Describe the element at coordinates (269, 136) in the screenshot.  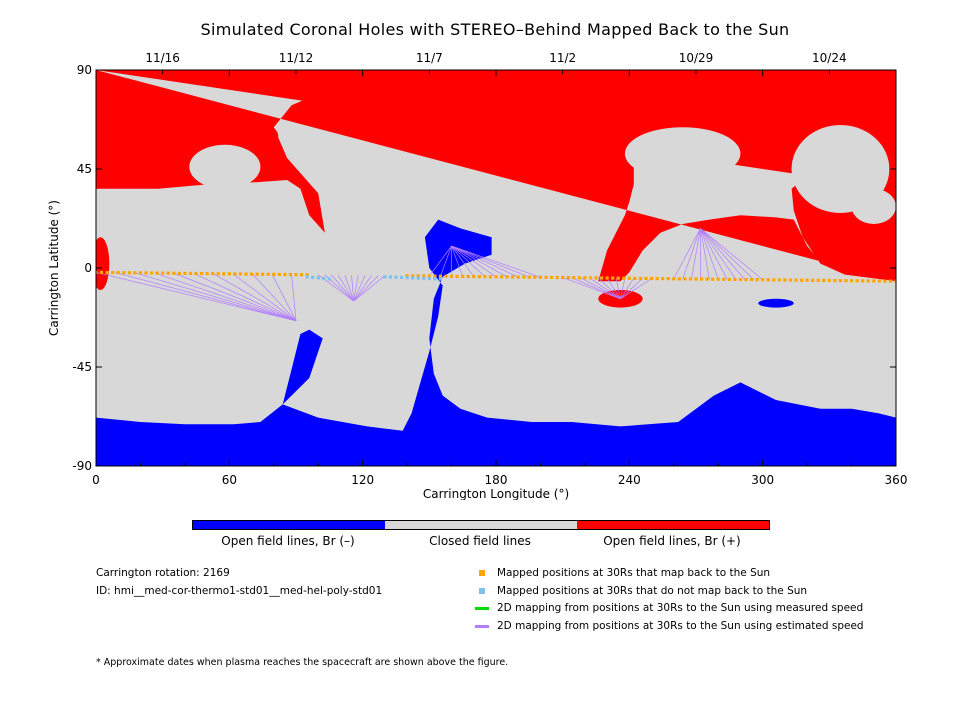
I see `open-field-positive-patch` at that location.